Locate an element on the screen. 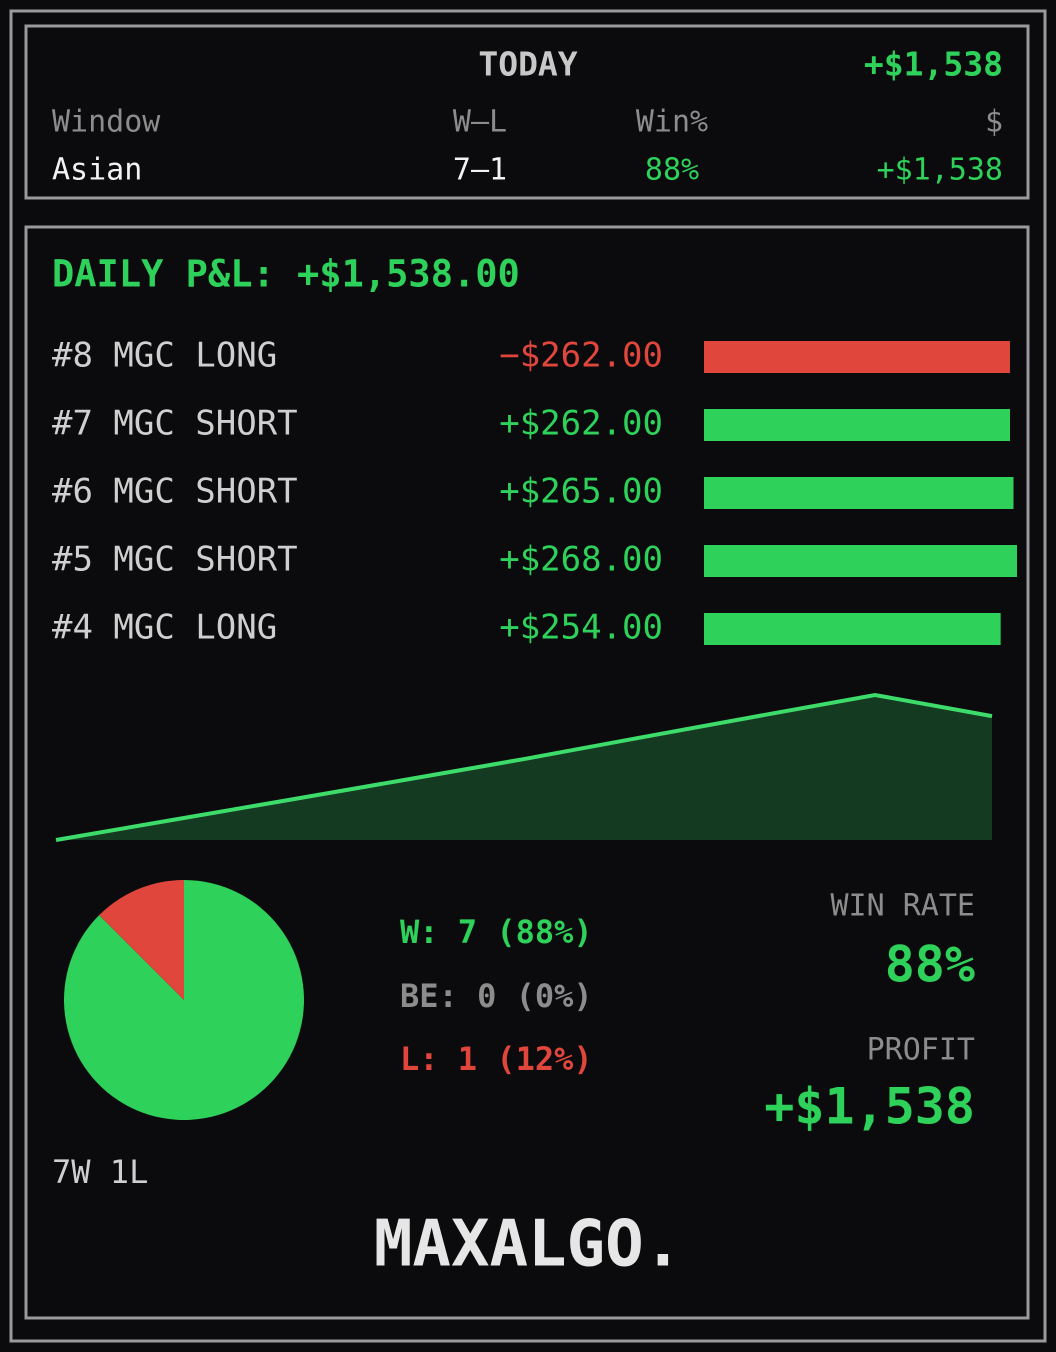  cell: 7–1 is located at coordinates (480, 170).